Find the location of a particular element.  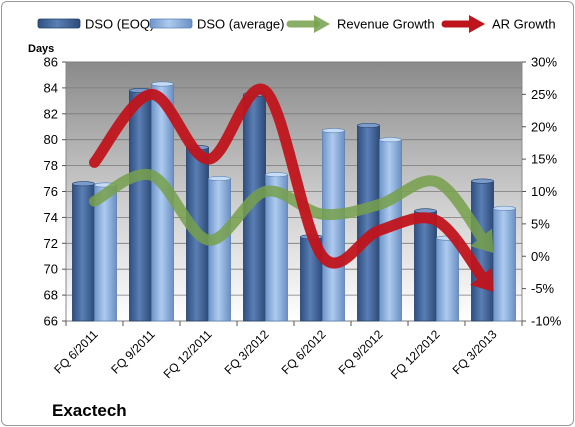

revenue-growth-line is located at coordinates (291, 211).